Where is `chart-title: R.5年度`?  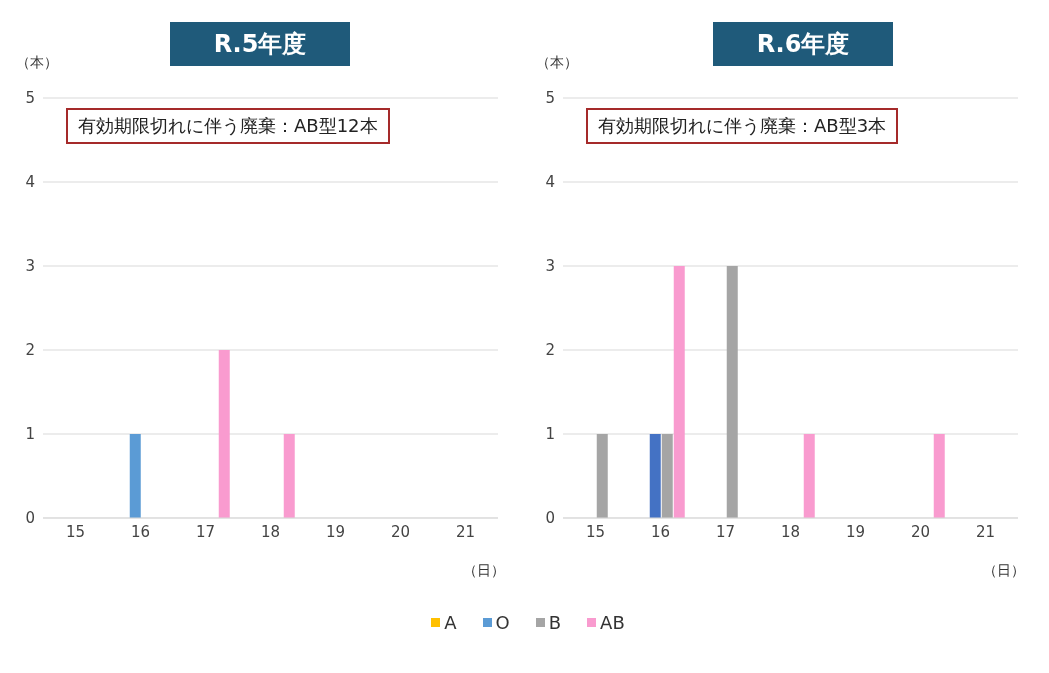
chart-title: R.5年度 is located at coordinates (260, 44).